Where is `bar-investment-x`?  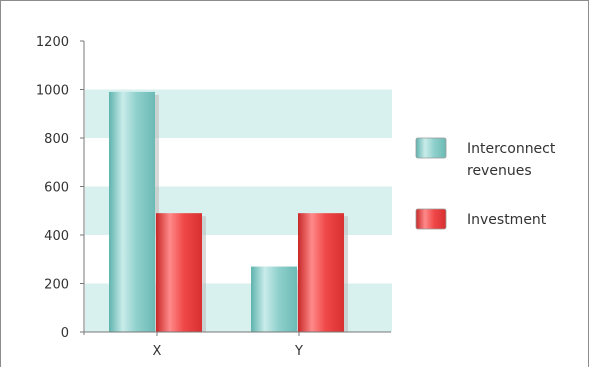 bar-investment-x is located at coordinates (179, 272).